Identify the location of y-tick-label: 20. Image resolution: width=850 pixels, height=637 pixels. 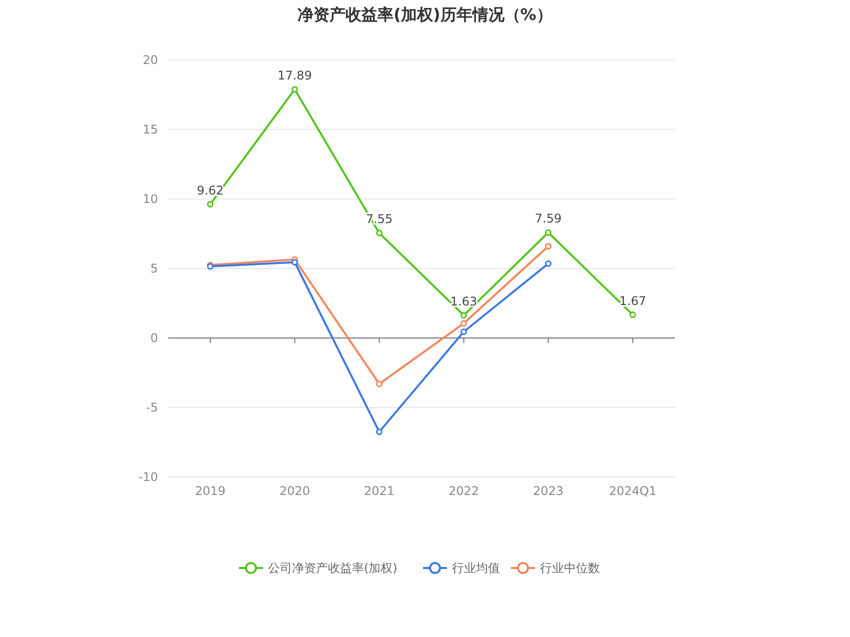
(150, 60).